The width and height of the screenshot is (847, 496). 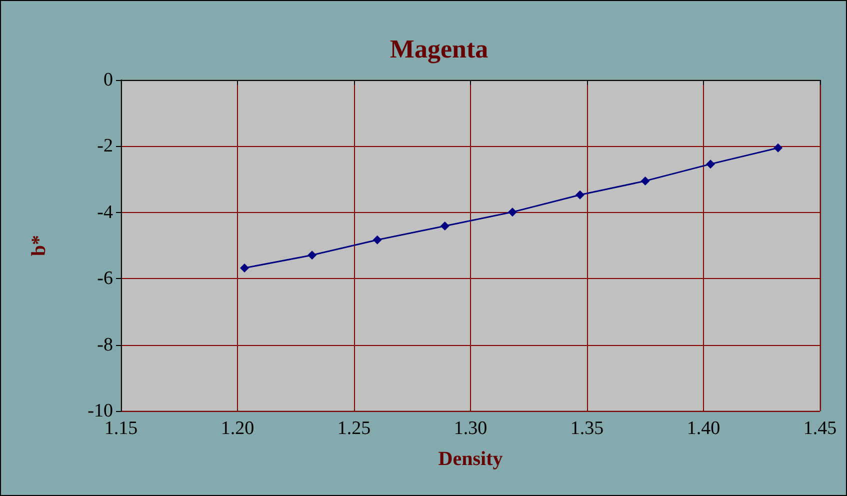 What do you see at coordinates (439, 49) in the screenshot?
I see `chart-title: Magenta` at bounding box center [439, 49].